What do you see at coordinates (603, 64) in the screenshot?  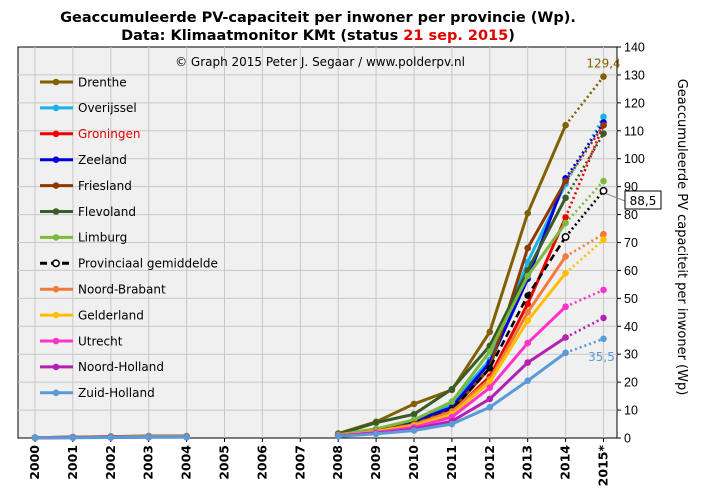 I see `annotation-drenthe: 129,4` at bounding box center [603, 64].